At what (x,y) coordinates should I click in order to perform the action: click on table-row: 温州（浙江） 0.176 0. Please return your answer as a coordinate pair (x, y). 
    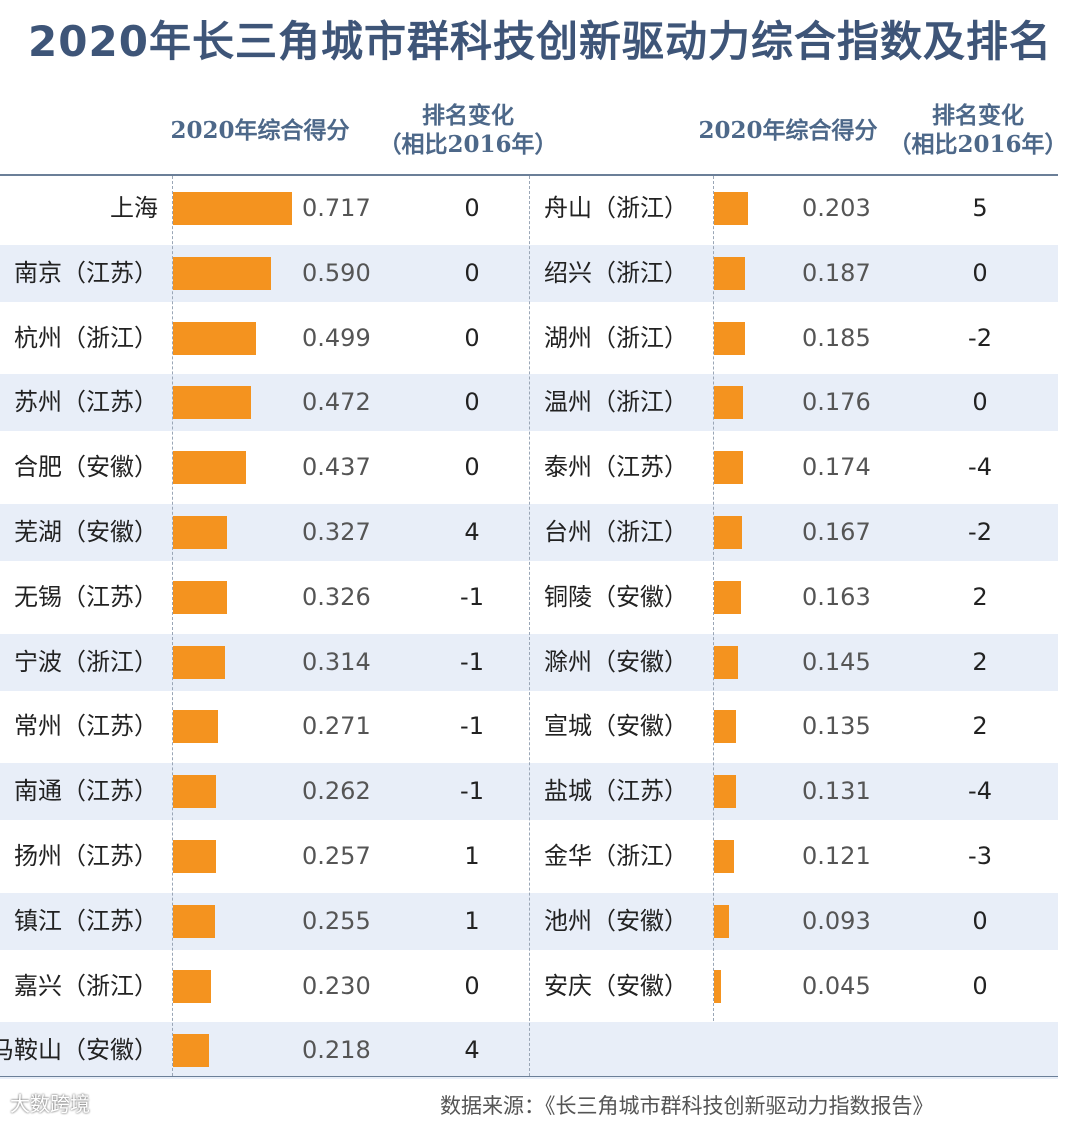
    Looking at the image, I should click on (529, 402).